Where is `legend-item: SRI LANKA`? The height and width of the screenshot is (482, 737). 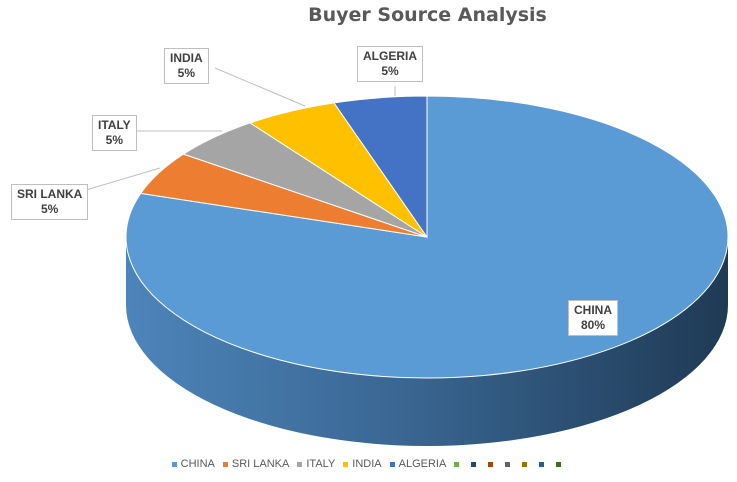
legend-item: SRI LANKA is located at coordinates (256, 464).